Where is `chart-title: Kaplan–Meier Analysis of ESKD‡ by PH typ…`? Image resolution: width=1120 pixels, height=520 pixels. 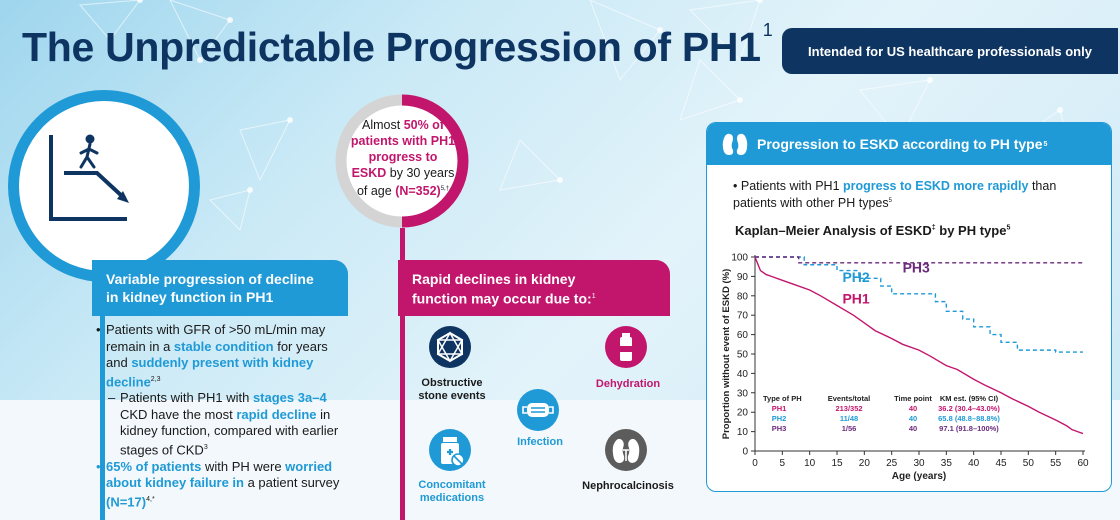 chart-title: Kaplan–Meier Analysis of ESKD‡ by PH typ… is located at coordinates (873, 230).